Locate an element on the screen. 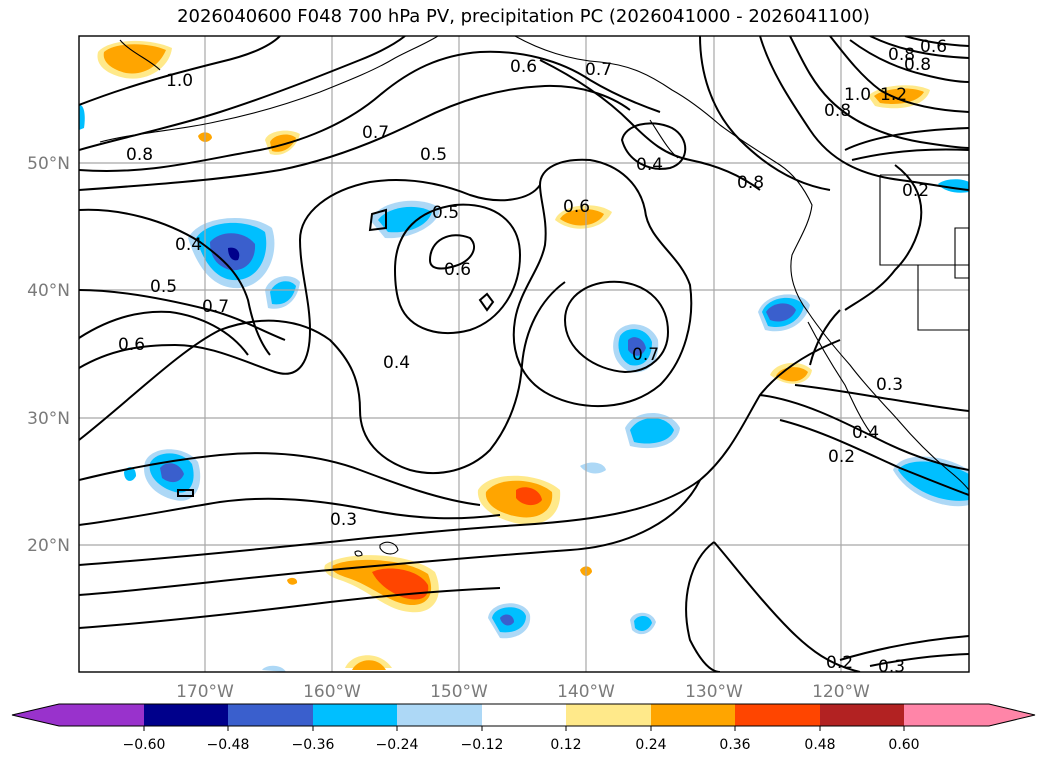 Image resolution: width=1047 pixels, height=765 pixels. contour-label: 1.2 is located at coordinates (893, 95).